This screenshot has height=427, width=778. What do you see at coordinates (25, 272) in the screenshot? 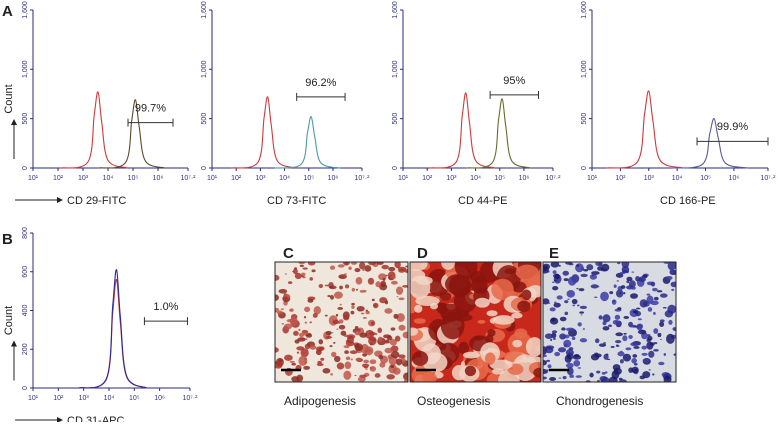
I see `y-tick-label: 600` at bounding box center [25, 272].